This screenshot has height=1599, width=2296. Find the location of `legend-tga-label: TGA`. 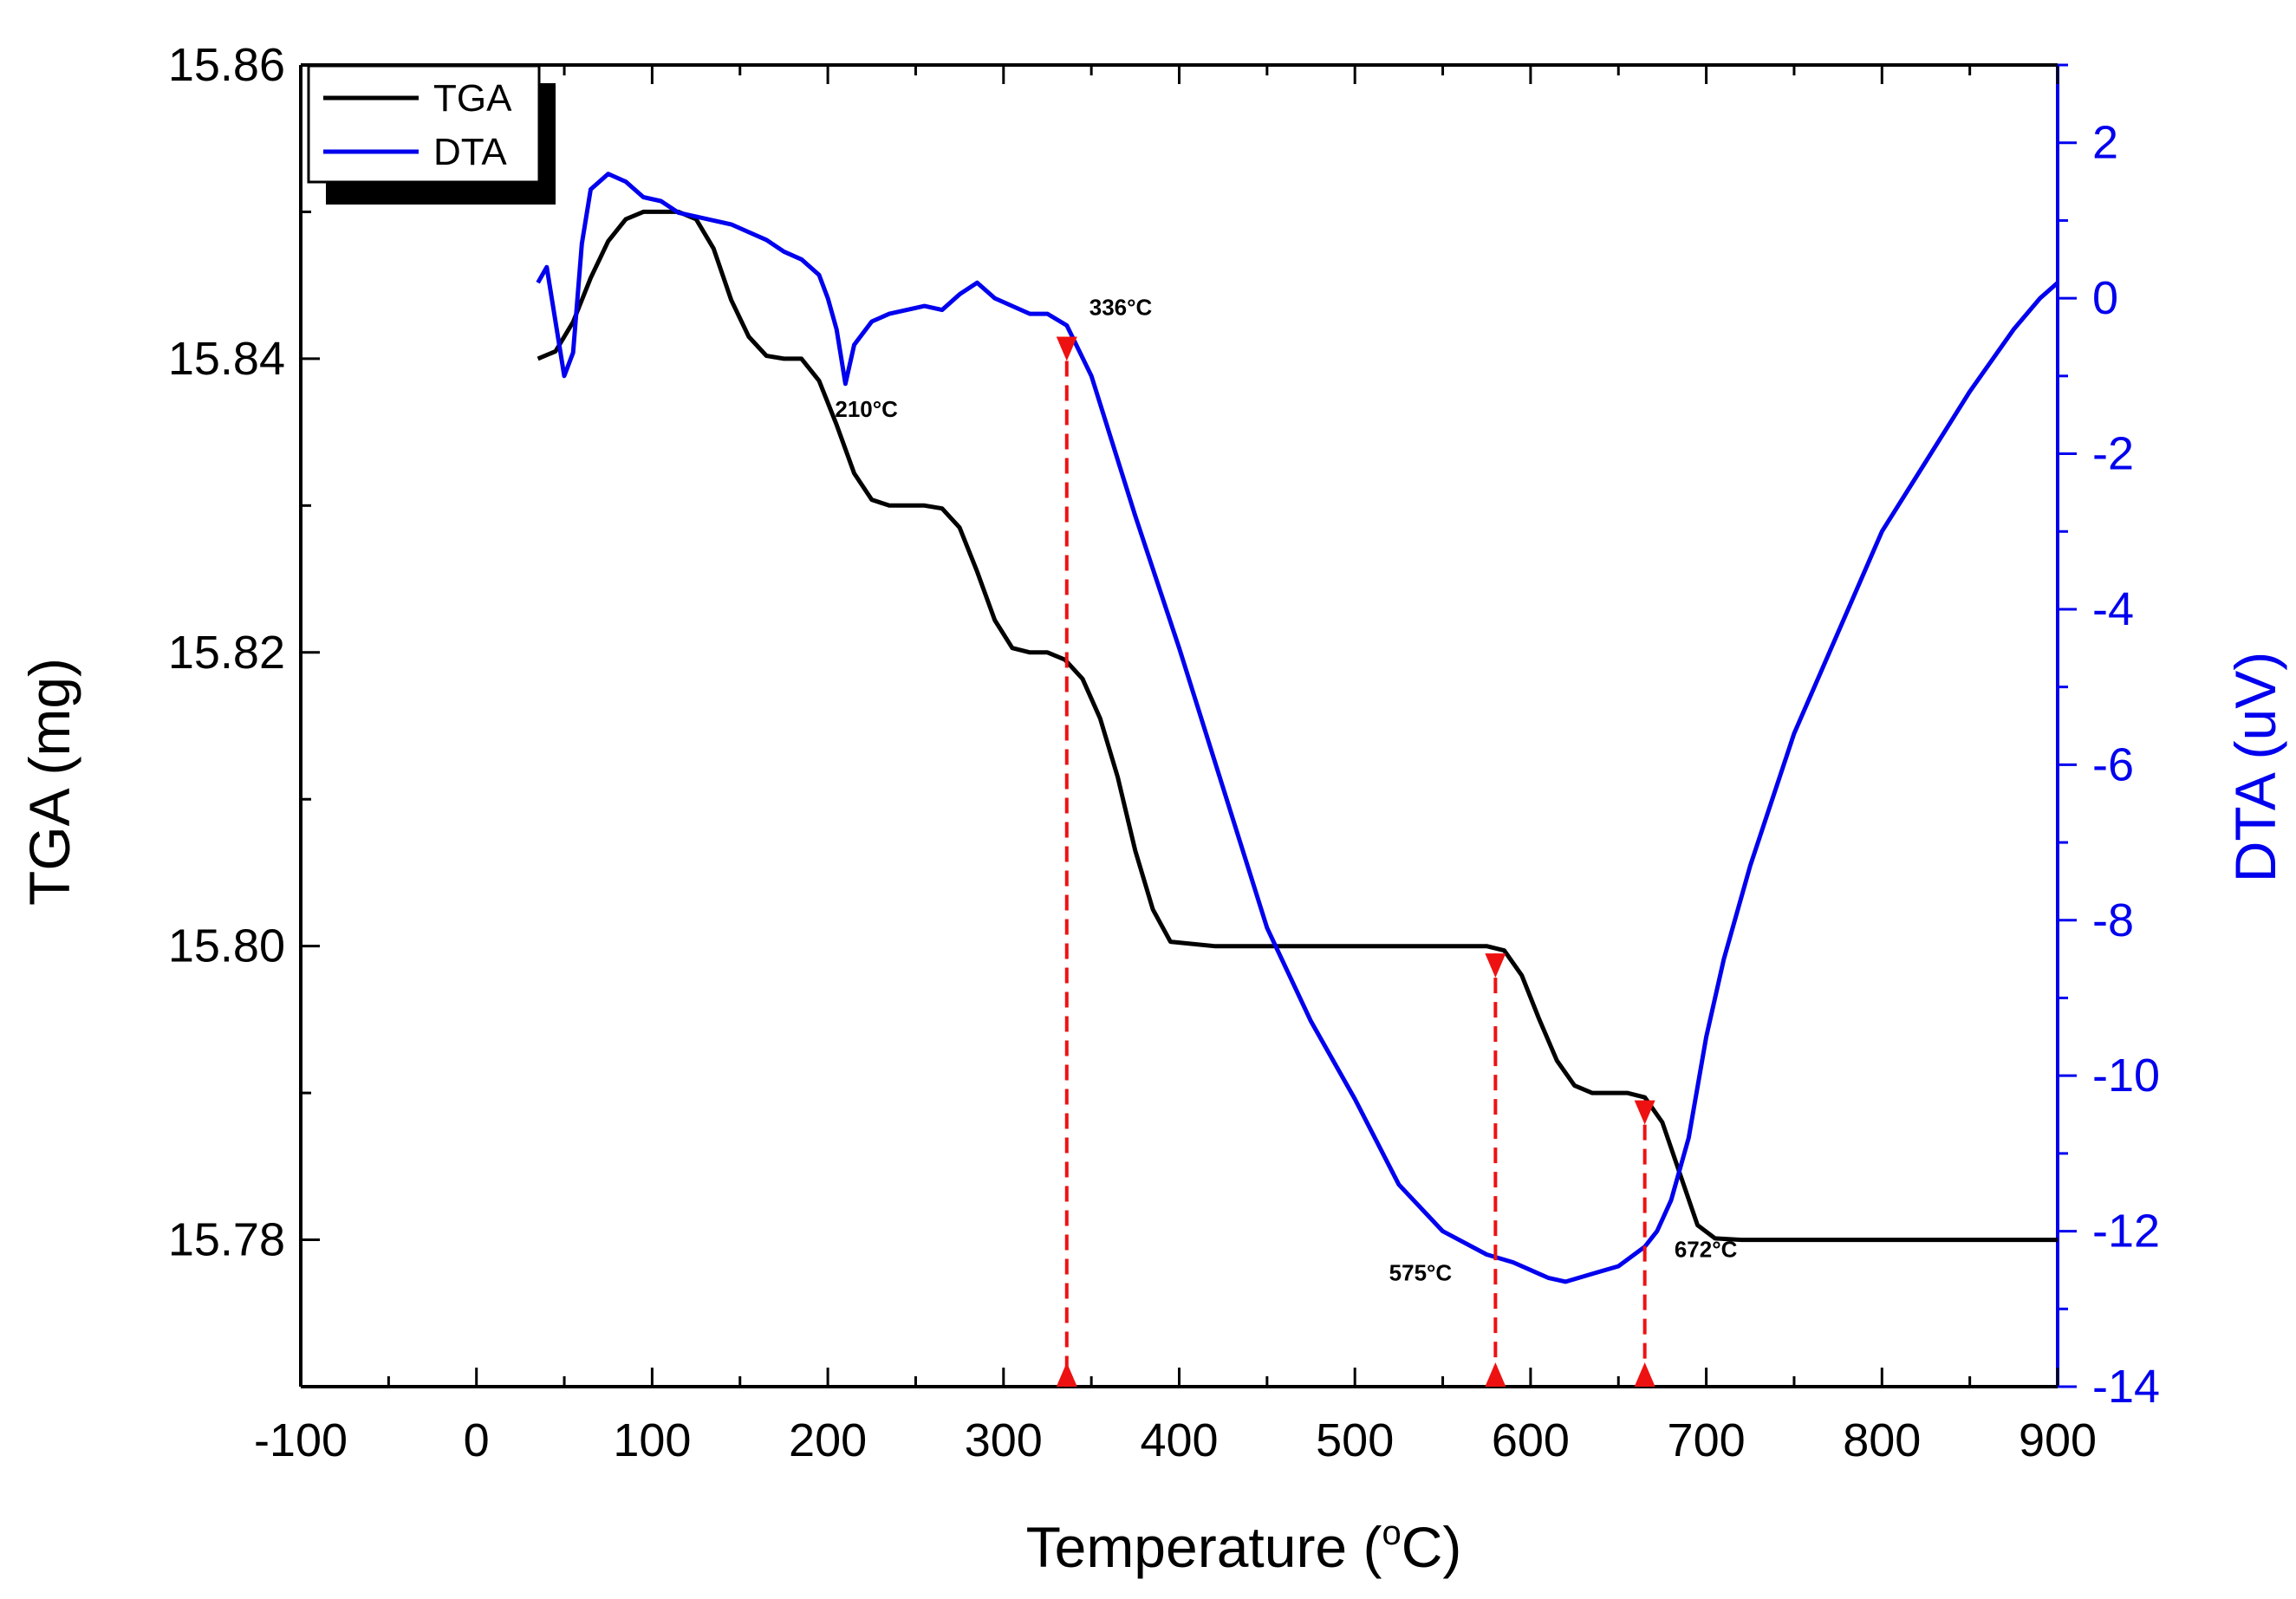

legend-tga-label: TGA is located at coordinates (472, 98).